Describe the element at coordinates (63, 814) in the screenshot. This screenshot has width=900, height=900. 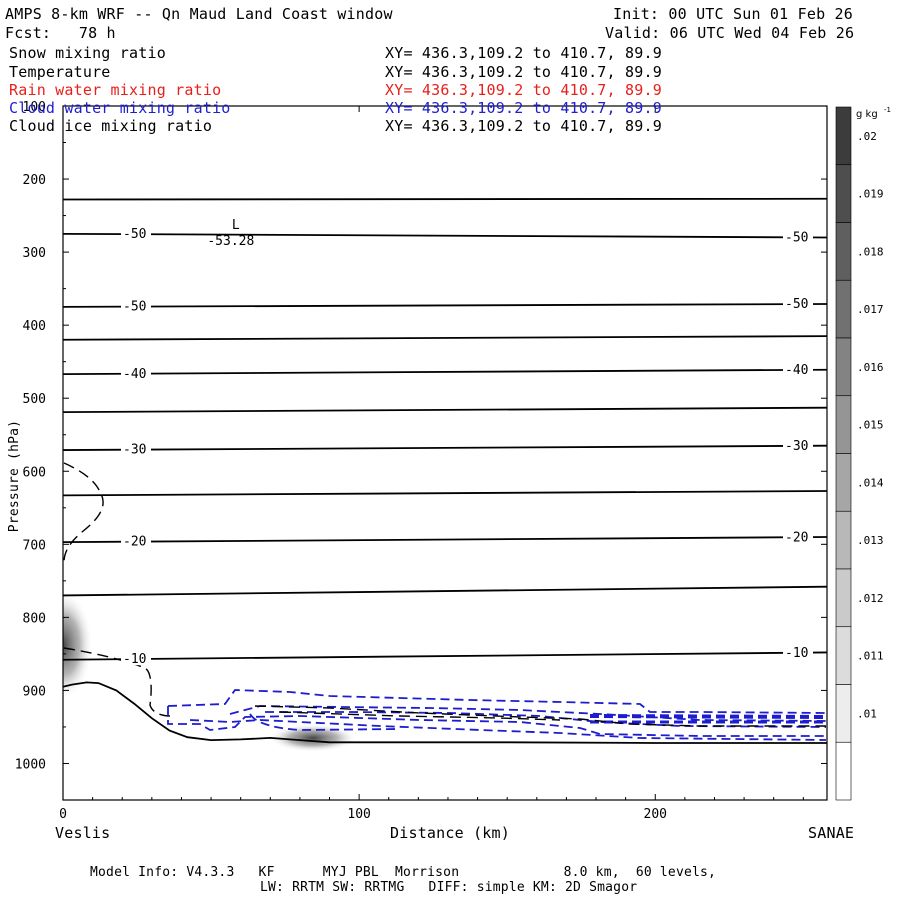
I see `x-tick-label: 0` at that location.